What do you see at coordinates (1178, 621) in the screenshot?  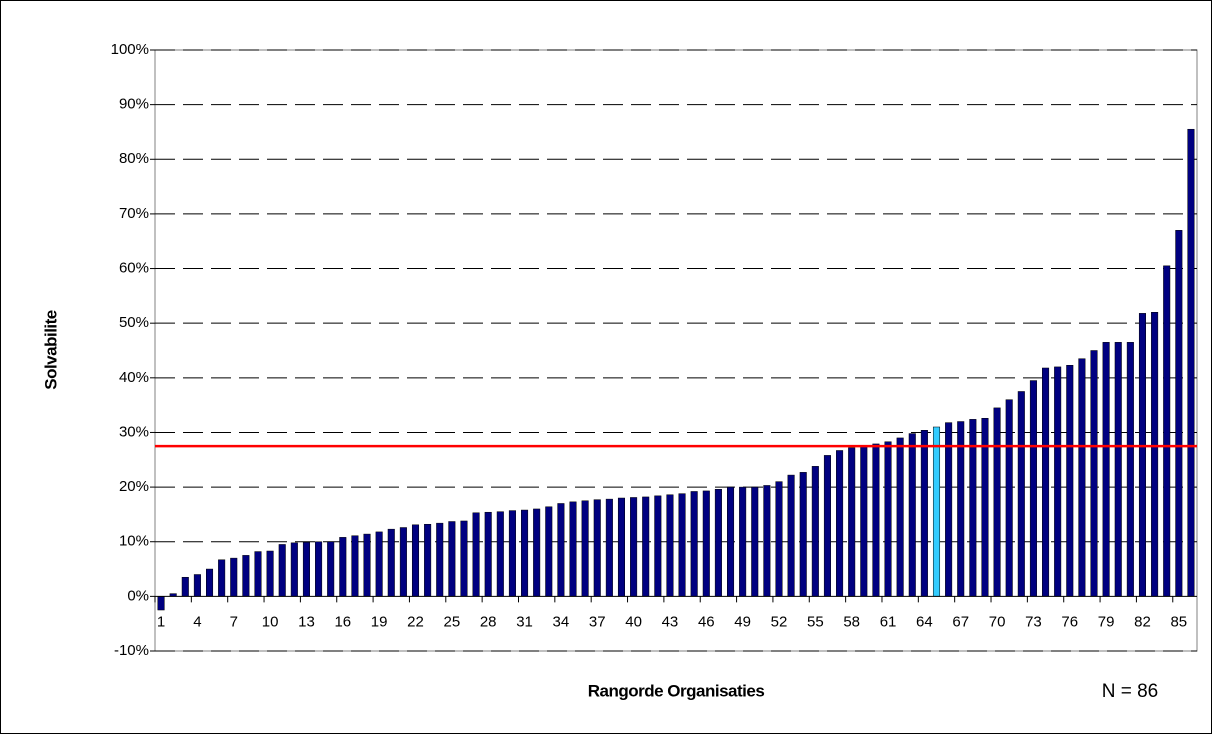 I see `x-tick-label: 85` at bounding box center [1178, 621].